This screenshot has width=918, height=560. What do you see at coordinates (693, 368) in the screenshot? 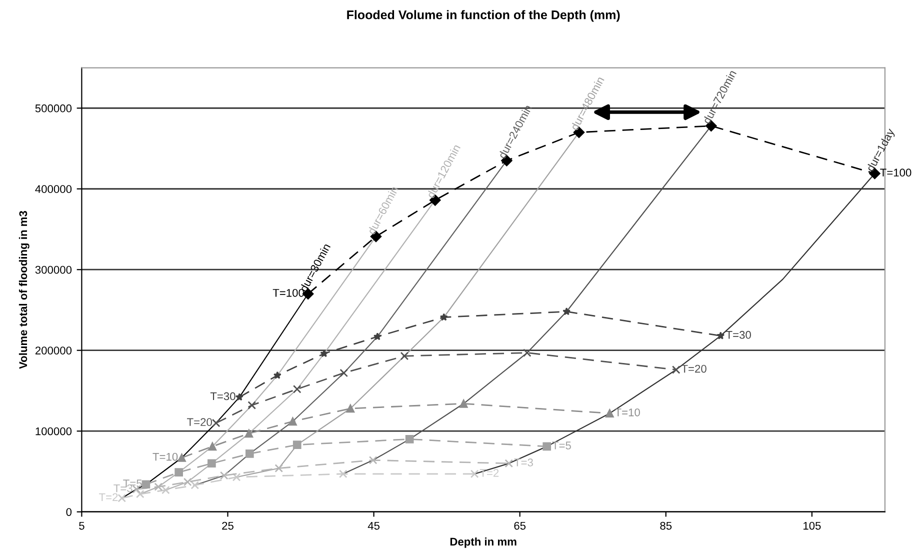
I see `text: T=20` at bounding box center [693, 368].